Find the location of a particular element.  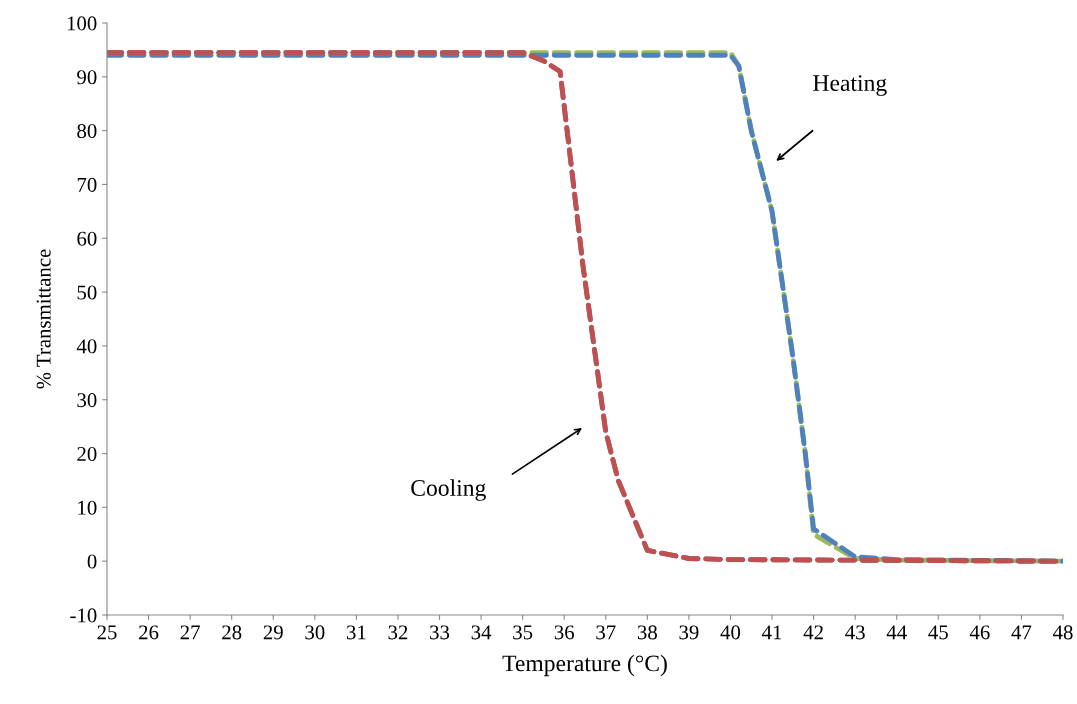

x-tick-label: 28 is located at coordinates (232, 632).